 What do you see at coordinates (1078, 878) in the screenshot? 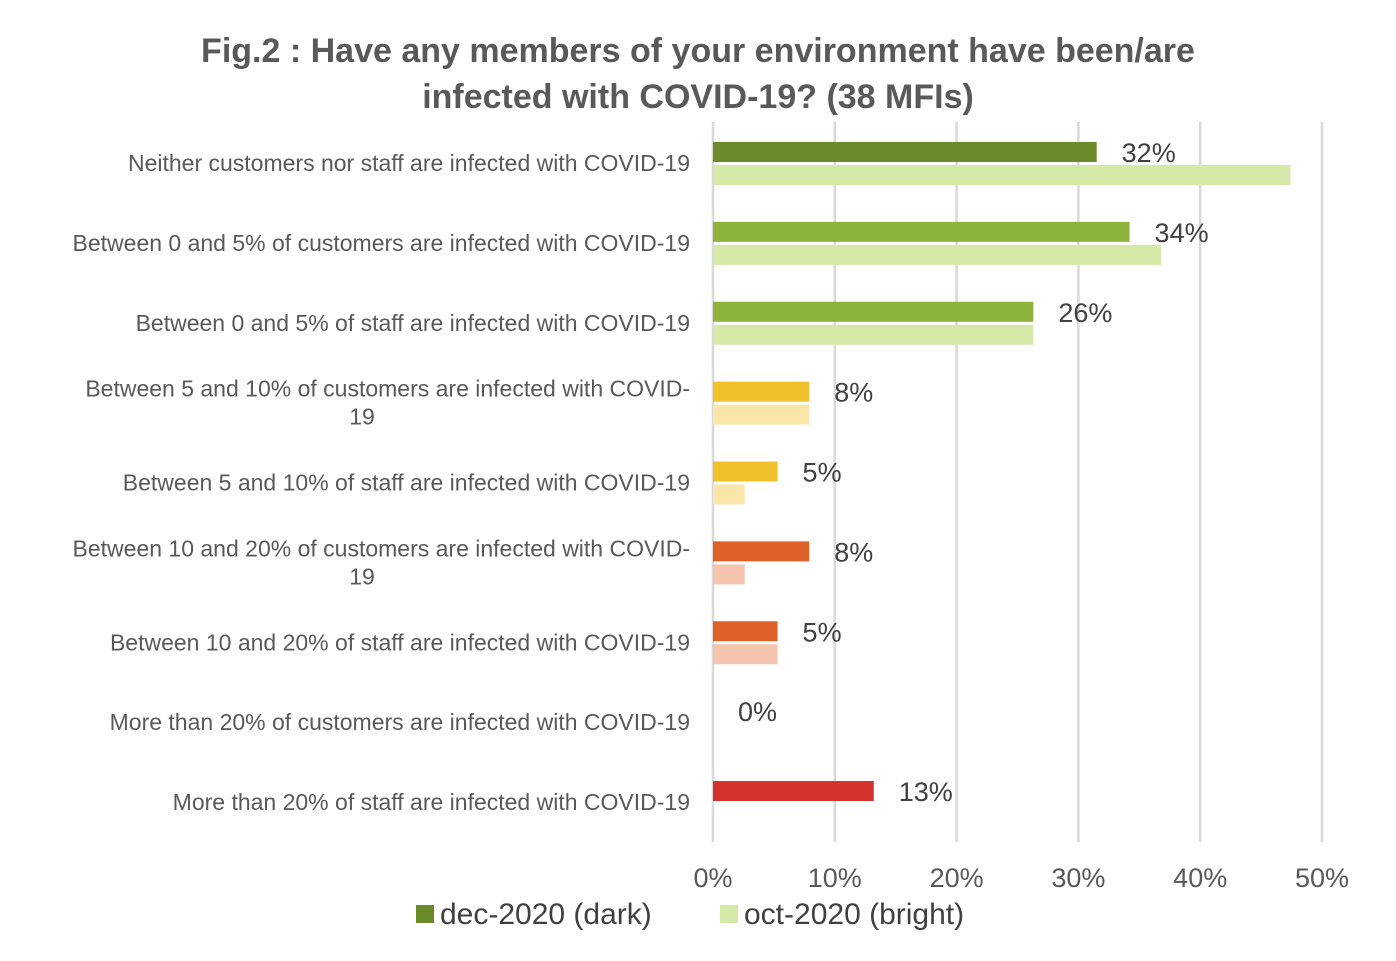
I see `x-tick-label: 30%` at bounding box center [1078, 878].